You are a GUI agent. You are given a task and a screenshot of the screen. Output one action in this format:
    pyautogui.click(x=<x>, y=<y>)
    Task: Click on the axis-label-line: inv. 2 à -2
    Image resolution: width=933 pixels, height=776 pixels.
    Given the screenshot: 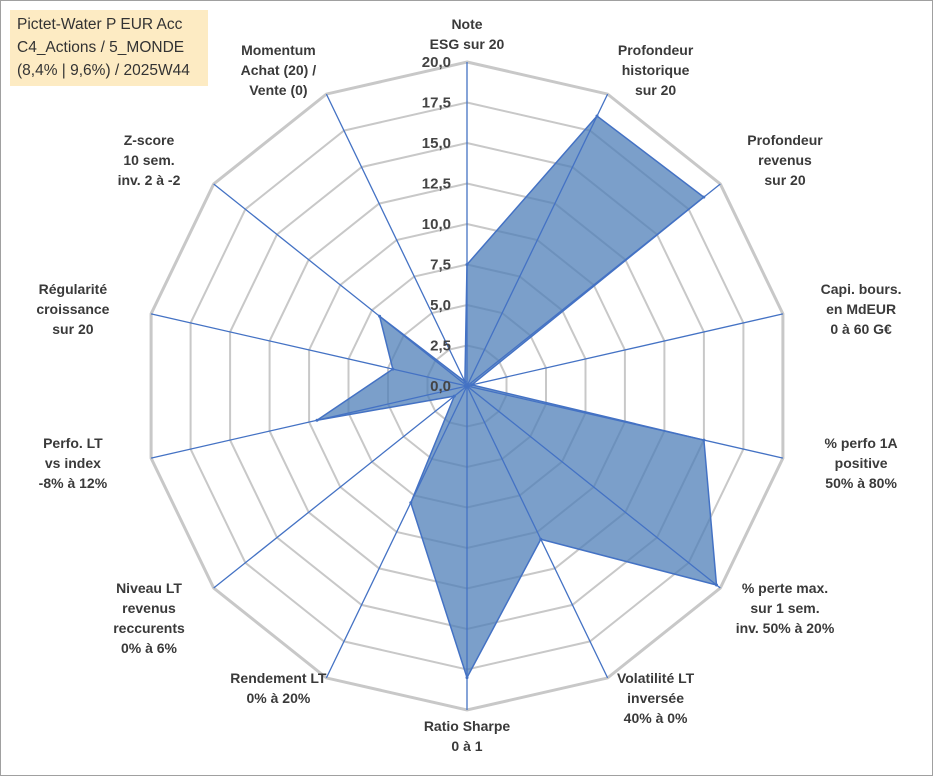 What is the action you would take?
    pyautogui.click(x=149, y=180)
    